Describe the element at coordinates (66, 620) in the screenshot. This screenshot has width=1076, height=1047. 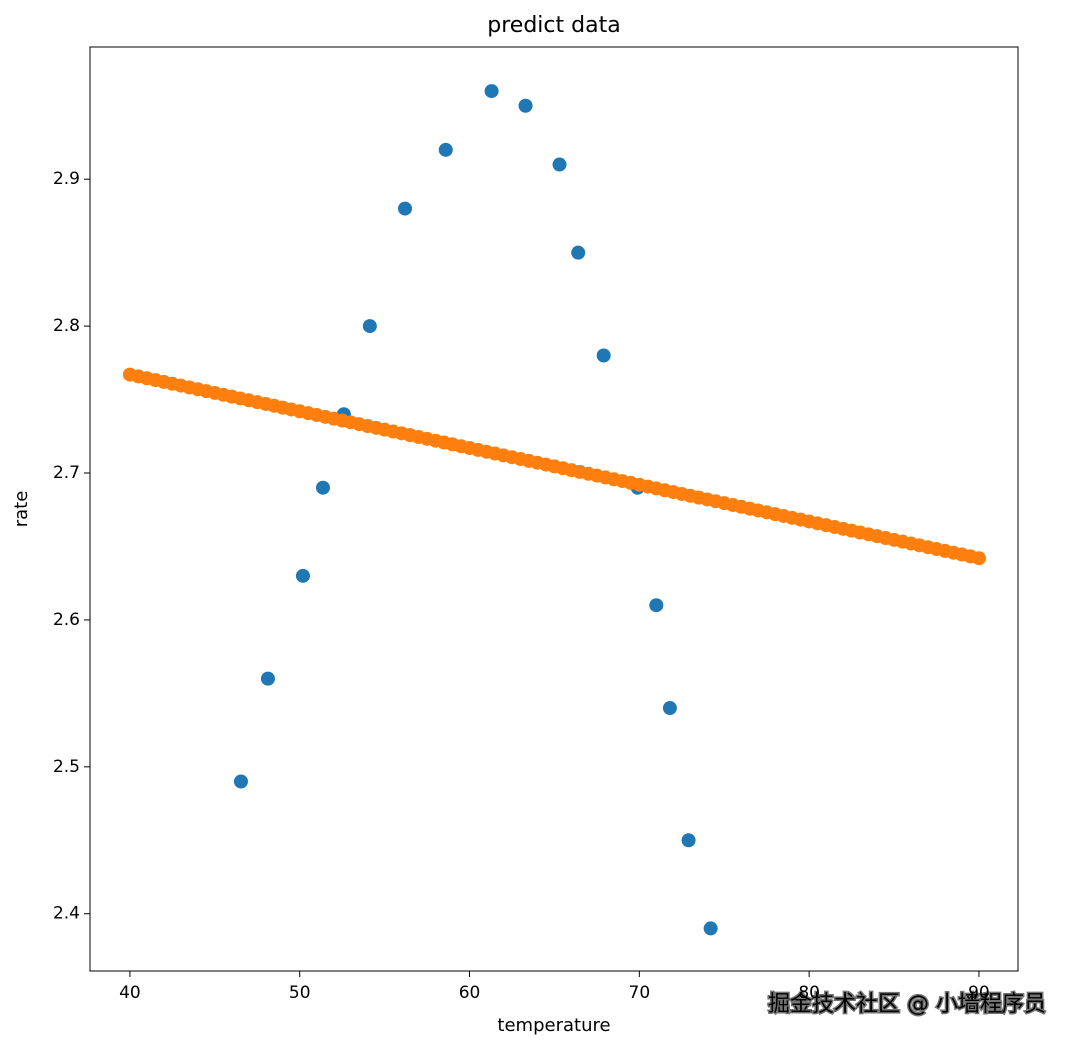
I see `y-tick-label: 2.6` at that location.